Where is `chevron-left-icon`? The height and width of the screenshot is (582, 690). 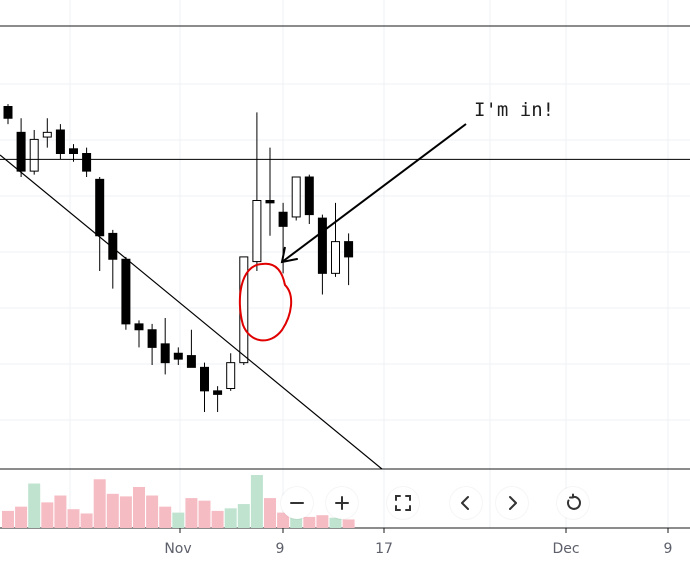
chevron-left-icon is located at coordinates (465, 503).